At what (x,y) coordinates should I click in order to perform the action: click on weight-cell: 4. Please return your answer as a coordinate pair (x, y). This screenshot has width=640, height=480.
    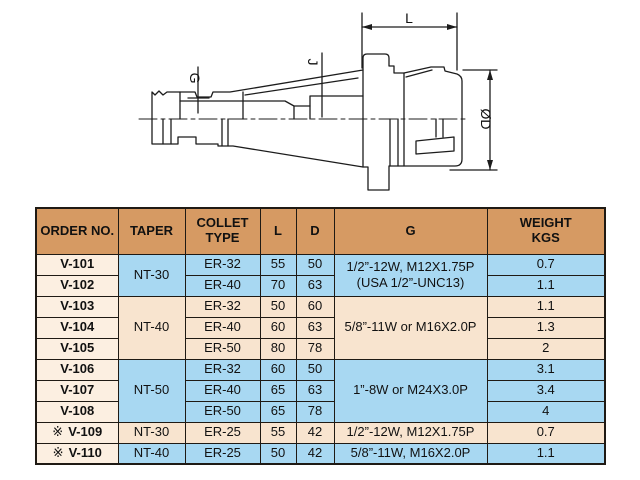
    Looking at the image, I should click on (546, 411).